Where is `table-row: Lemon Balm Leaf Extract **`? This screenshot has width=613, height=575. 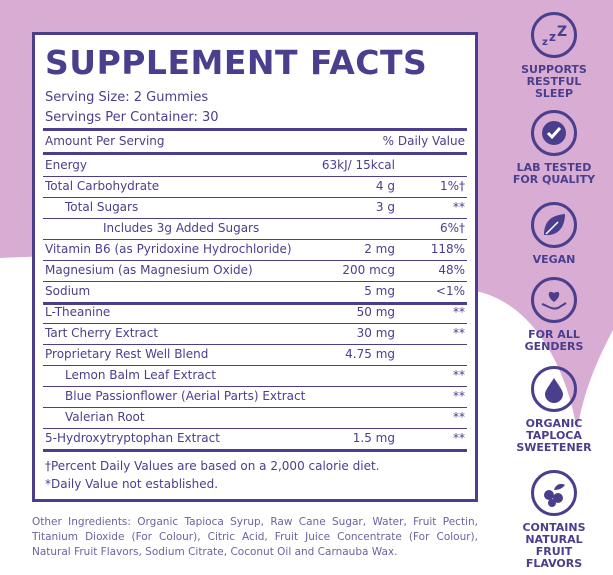
table-row: Lemon Balm Leaf Extract ** is located at coordinates (255, 376).